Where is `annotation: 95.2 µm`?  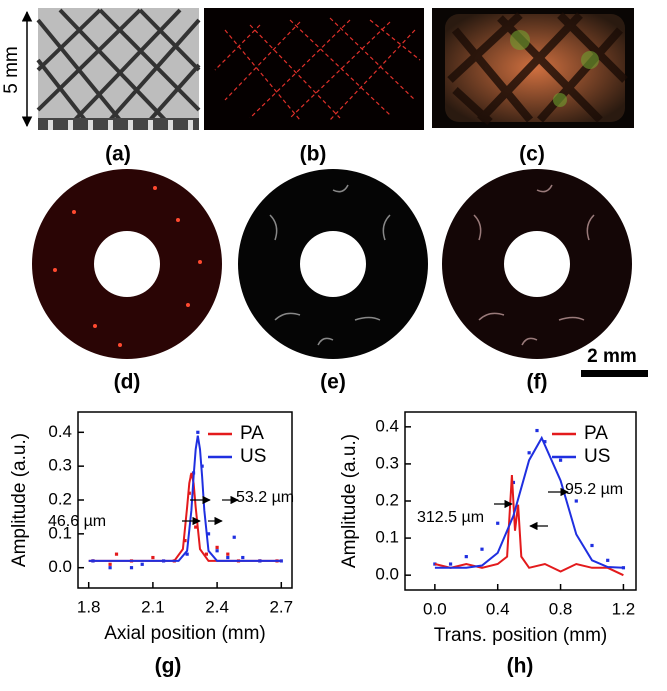 annotation: 95.2 µm is located at coordinates (594, 489).